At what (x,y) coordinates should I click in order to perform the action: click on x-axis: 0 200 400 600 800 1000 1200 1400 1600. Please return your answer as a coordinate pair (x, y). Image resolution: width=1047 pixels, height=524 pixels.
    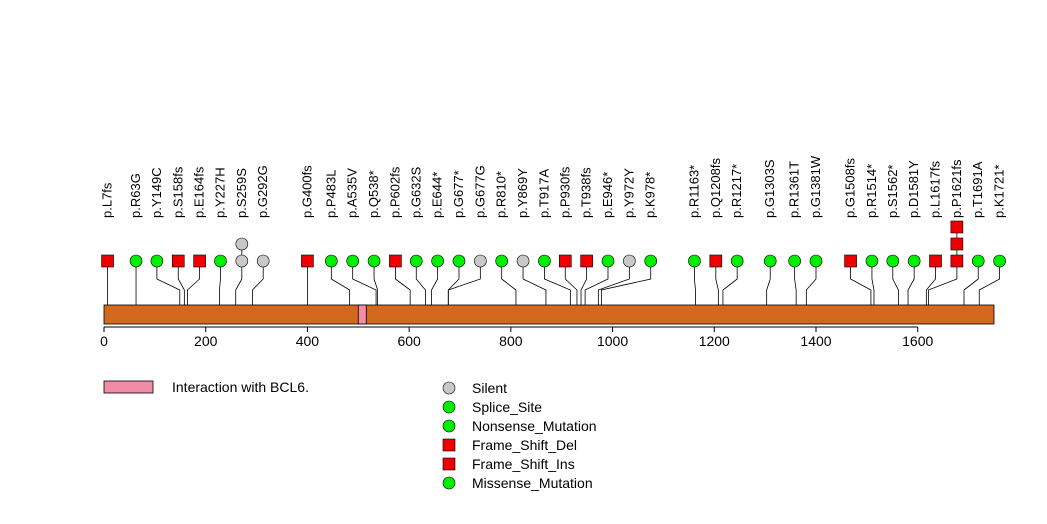
    Looking at the image, I should click on (516, 337).